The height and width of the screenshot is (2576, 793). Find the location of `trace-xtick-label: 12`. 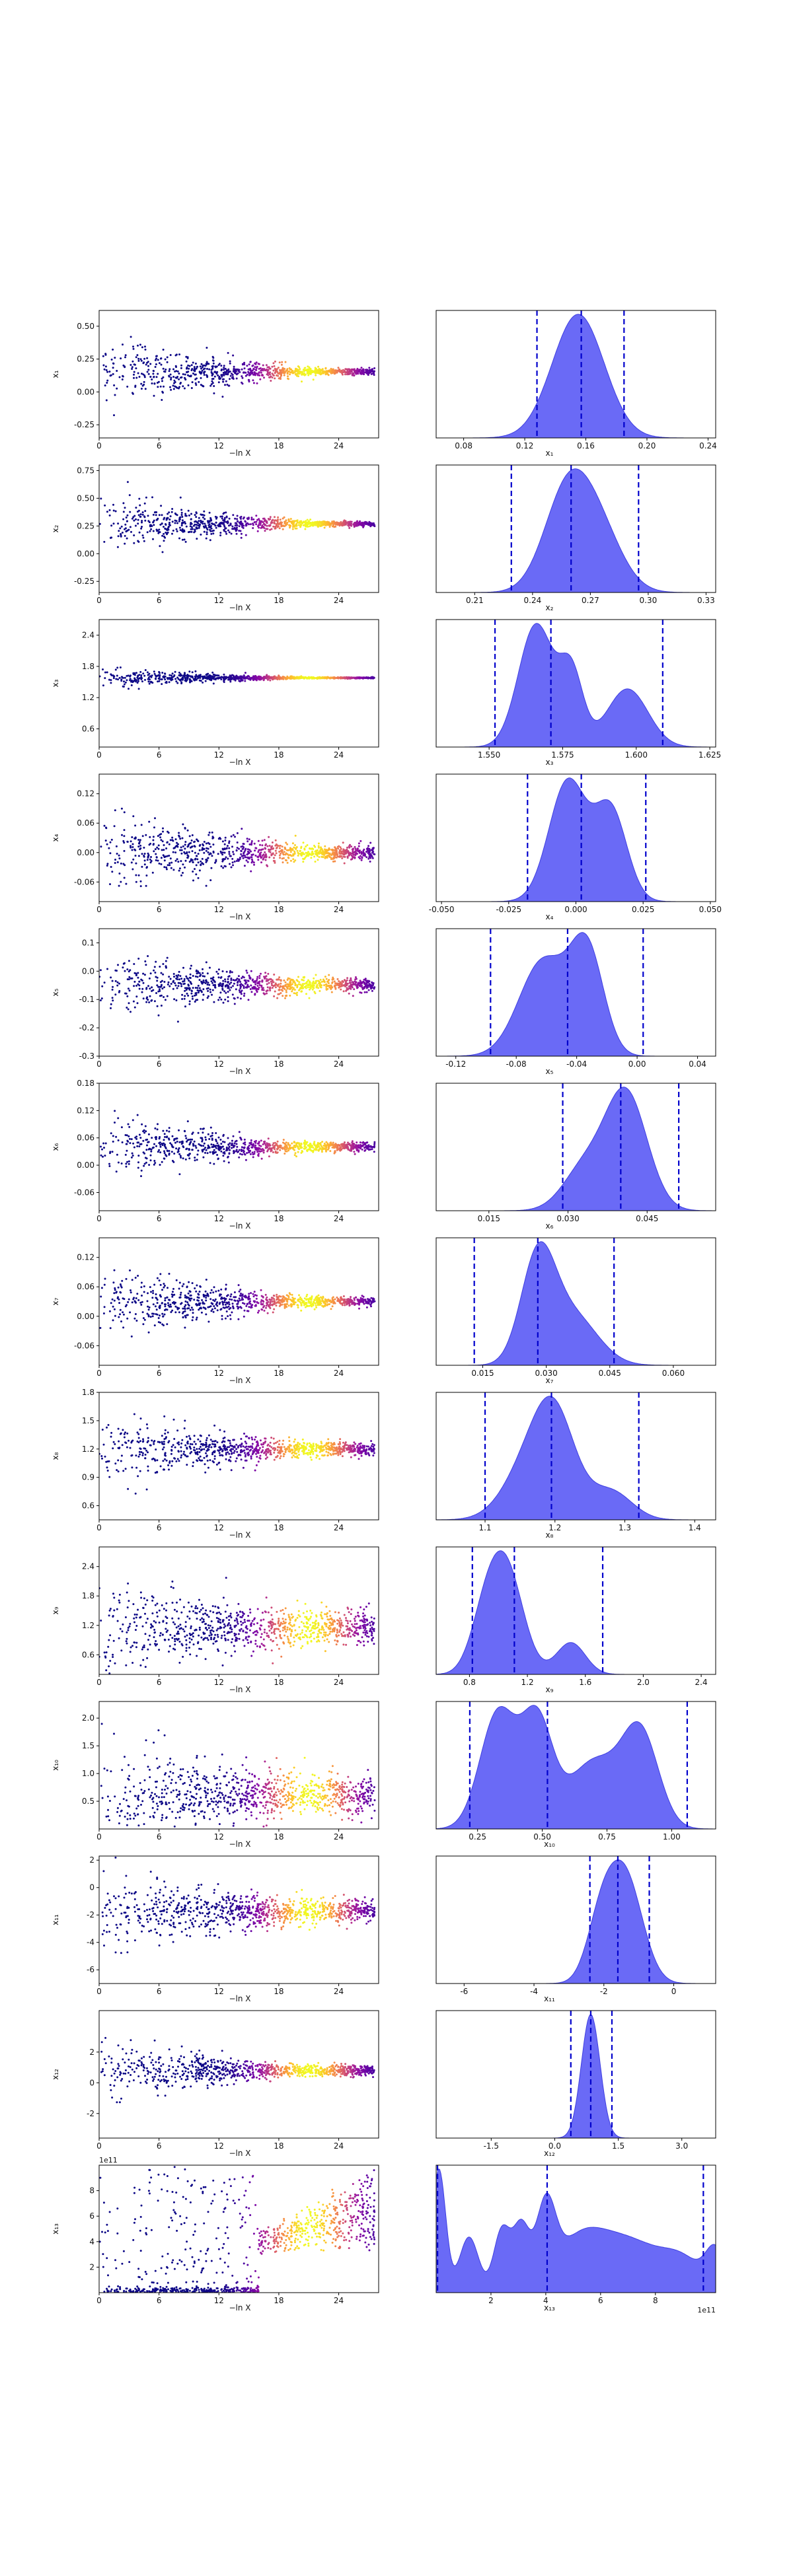

trace-xtick-label: 12 is located at coordinates (219, 445).